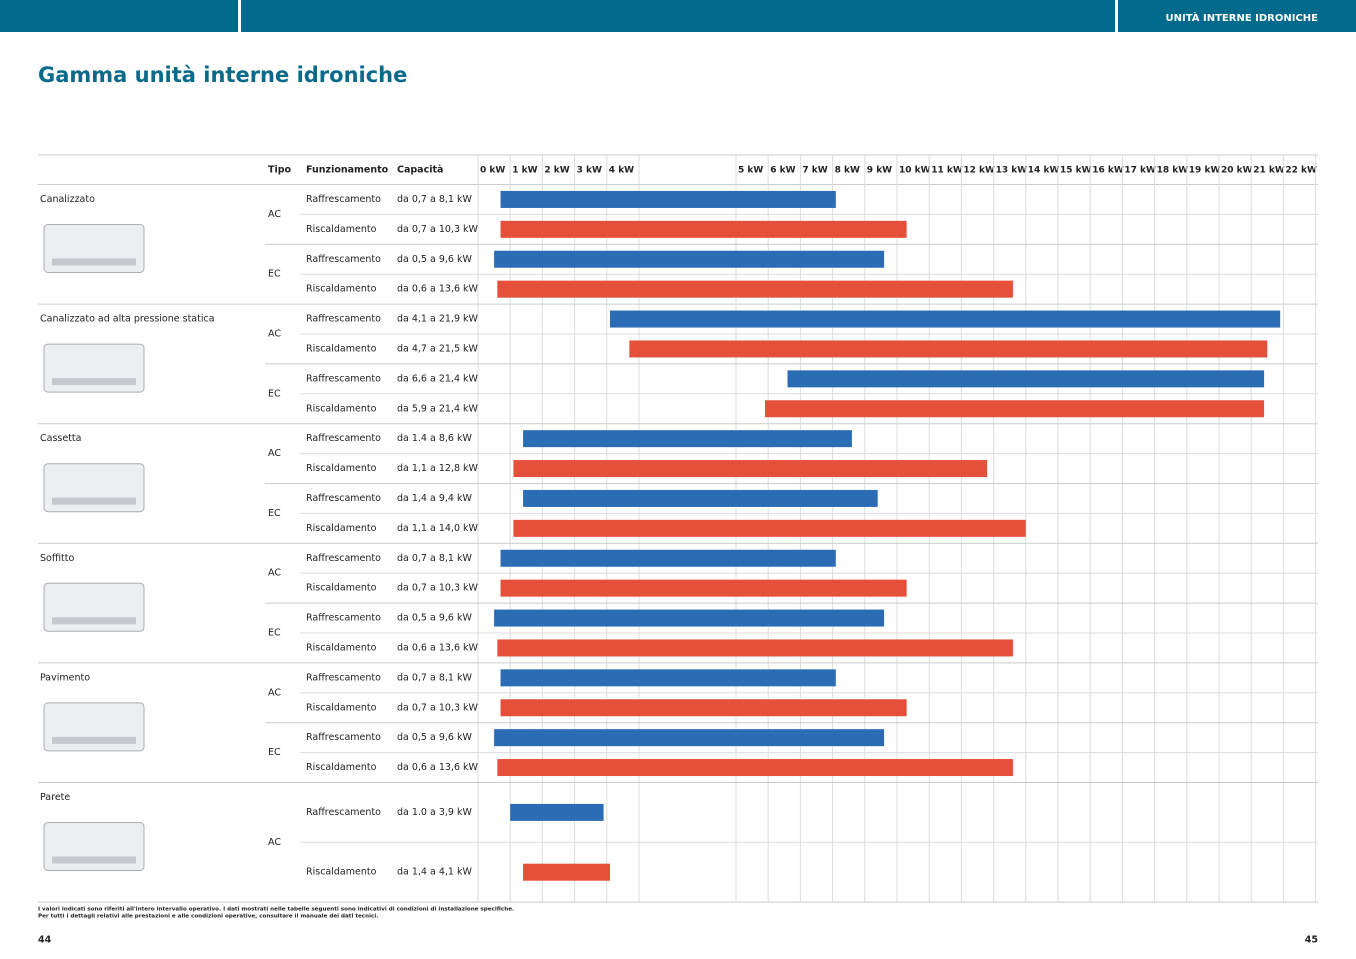  Describe the element at coordinates (127, 319) in the screenshot. I see `product-name: Canalizzato ad alta pressione statica` at that location.